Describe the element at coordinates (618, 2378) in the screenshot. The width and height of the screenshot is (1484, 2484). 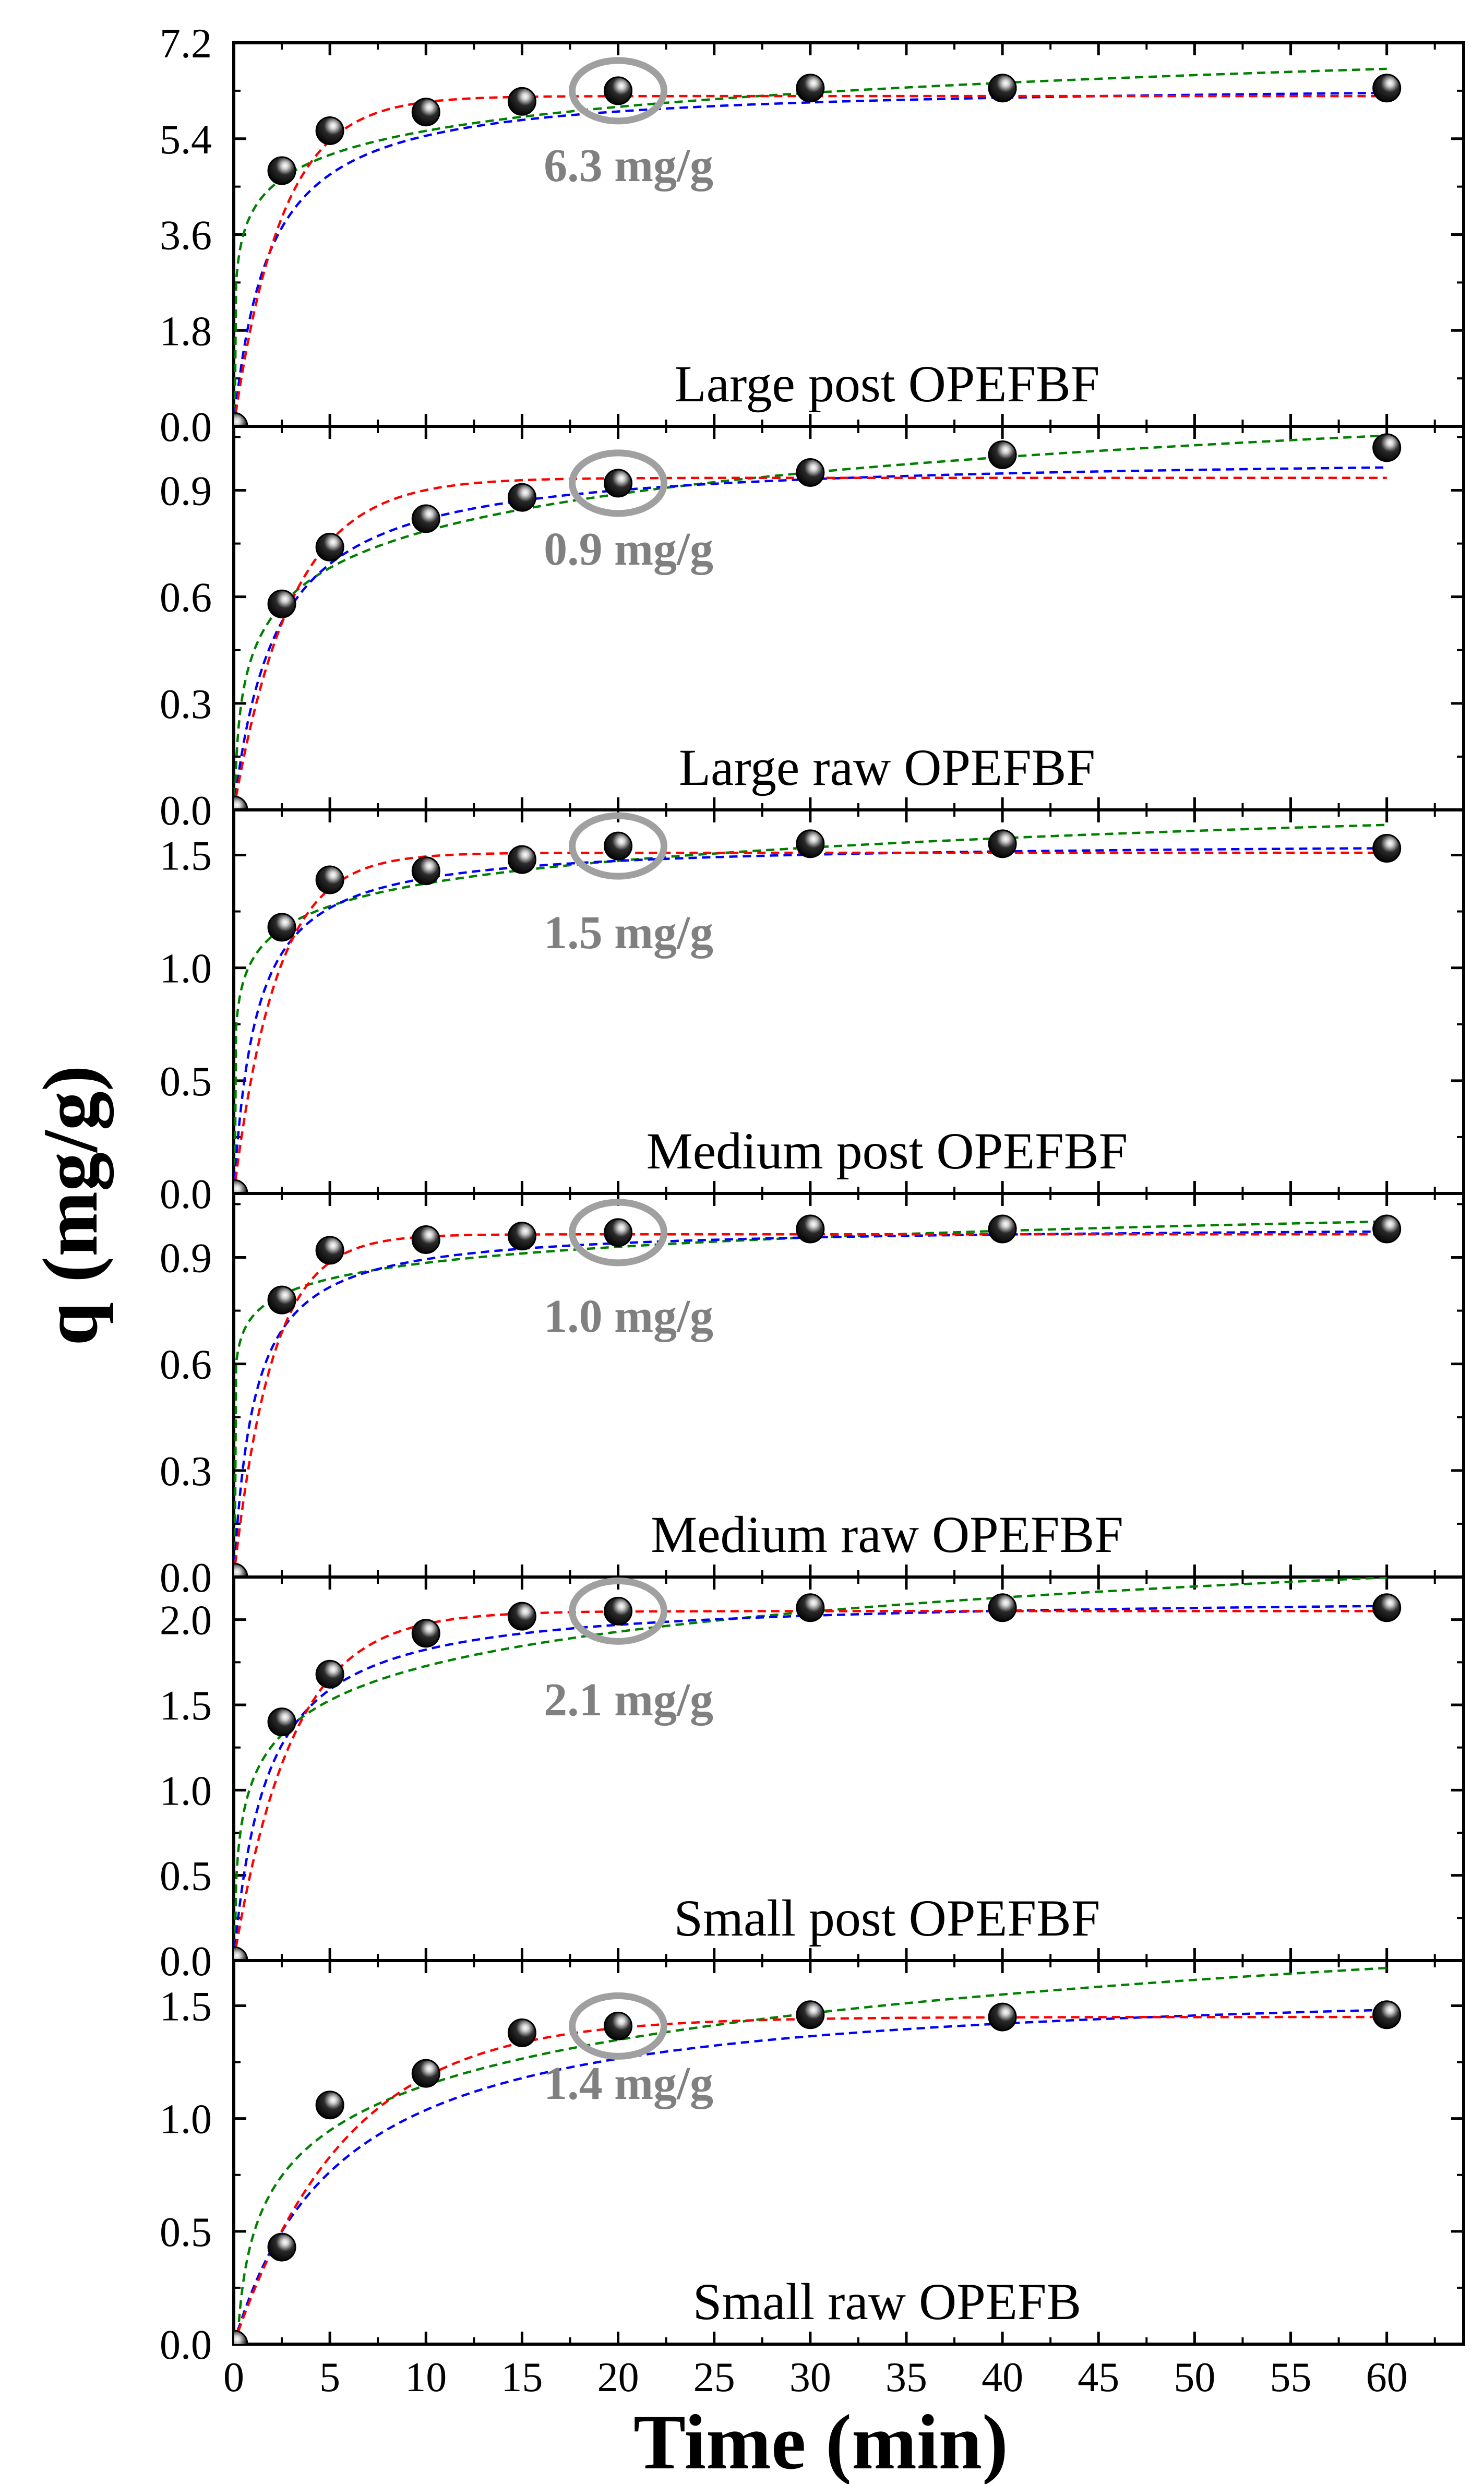
I see `x-tick-label: 20` at that location.